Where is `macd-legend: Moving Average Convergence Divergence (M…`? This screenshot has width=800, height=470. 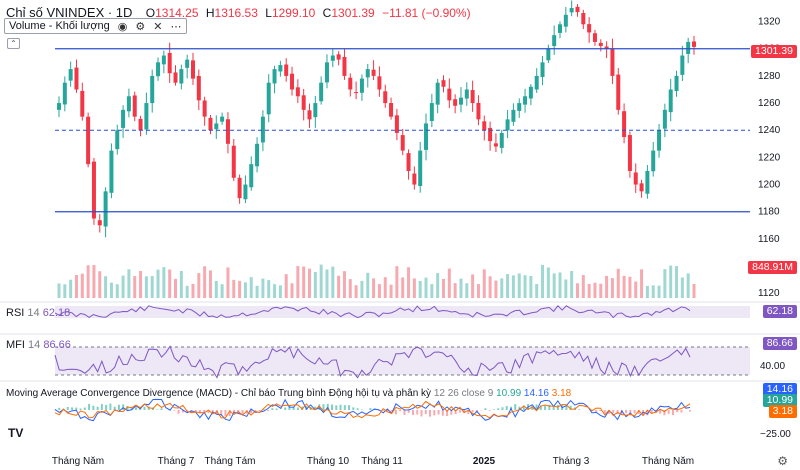 macd-legend: Moving Average Convergence Divergence (M… is located at coordinates (288, 393).